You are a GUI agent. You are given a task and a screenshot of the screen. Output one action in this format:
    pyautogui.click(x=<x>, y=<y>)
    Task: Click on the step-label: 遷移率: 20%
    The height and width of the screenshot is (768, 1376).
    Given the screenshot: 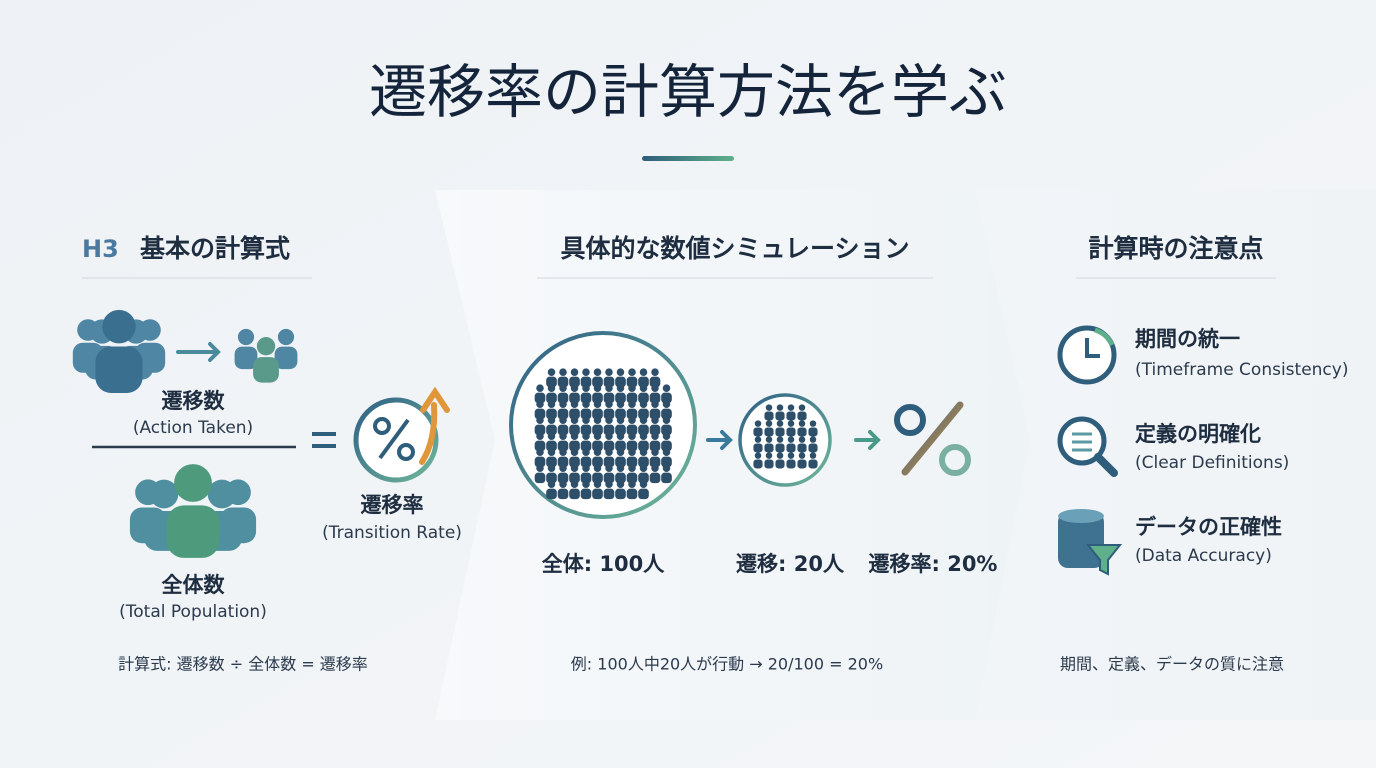 What is the action you would take?
    pyautogui.click(x=933, y=564)
    